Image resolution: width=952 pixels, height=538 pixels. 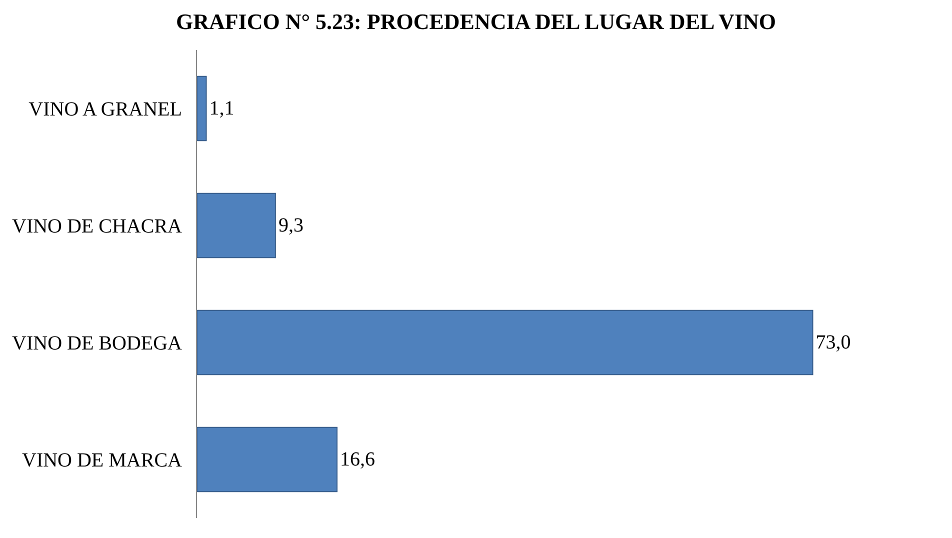 I want to click on data-label: 73,0, so click(x=833, y=343).